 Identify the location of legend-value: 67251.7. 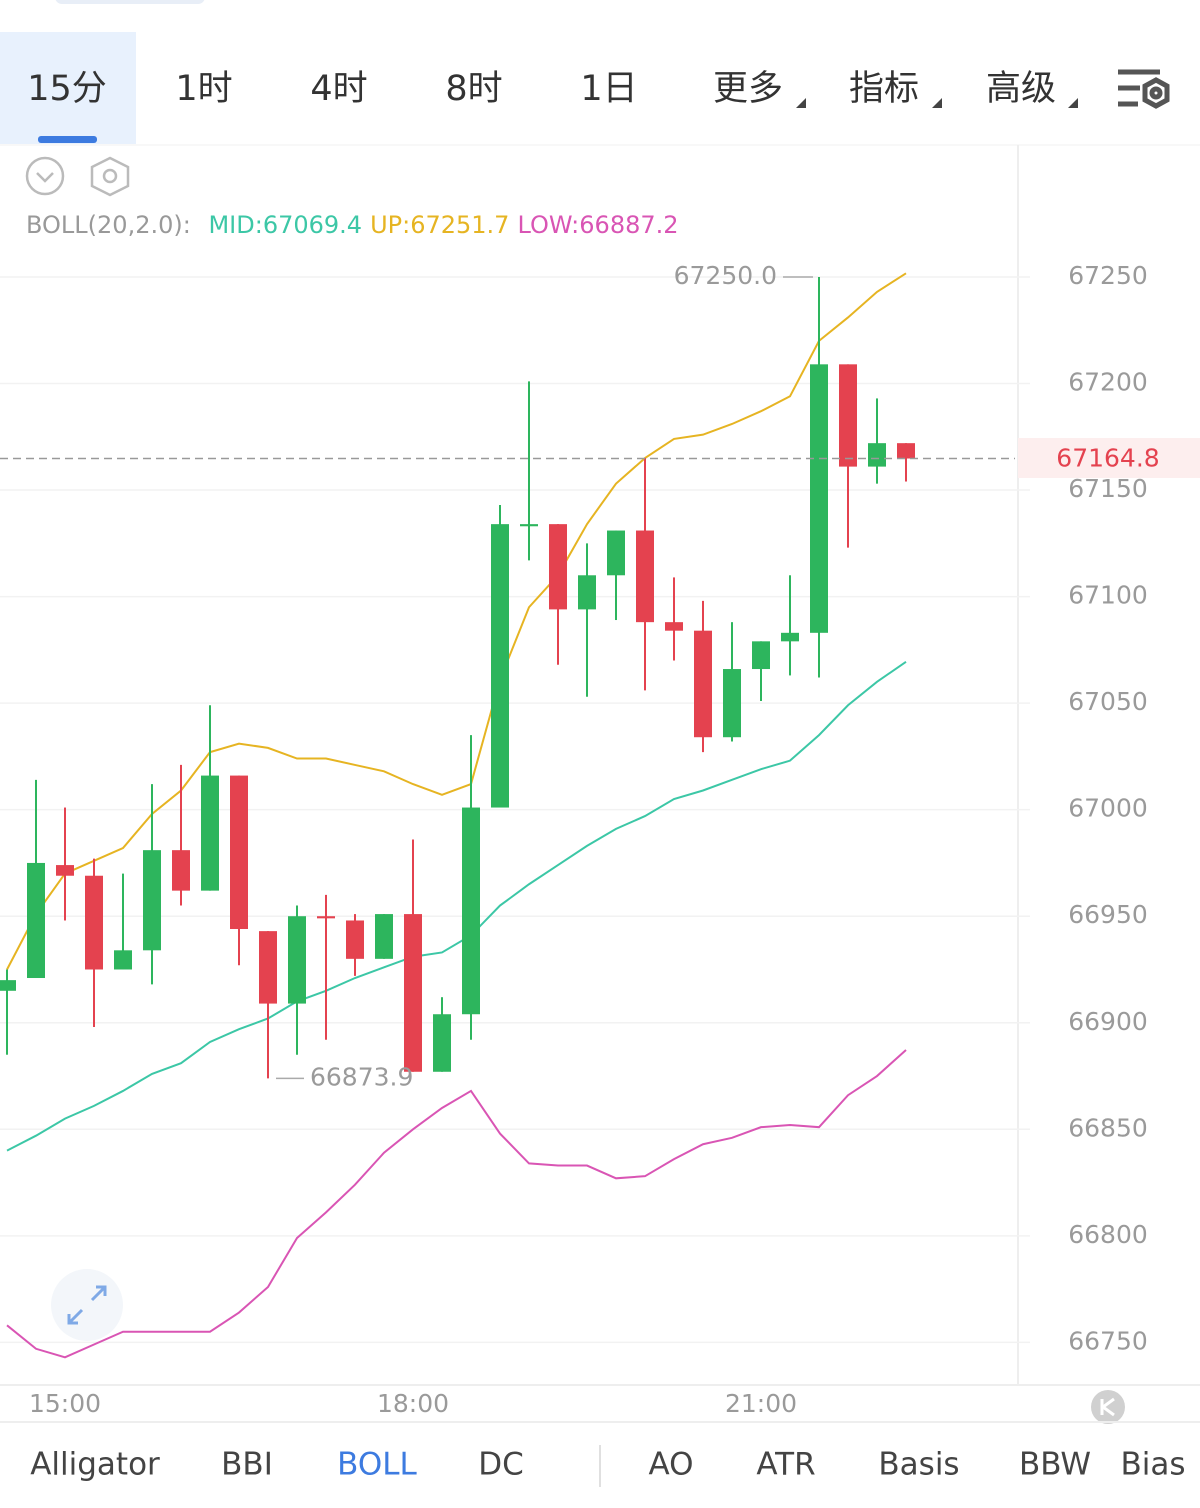
(459, 225).